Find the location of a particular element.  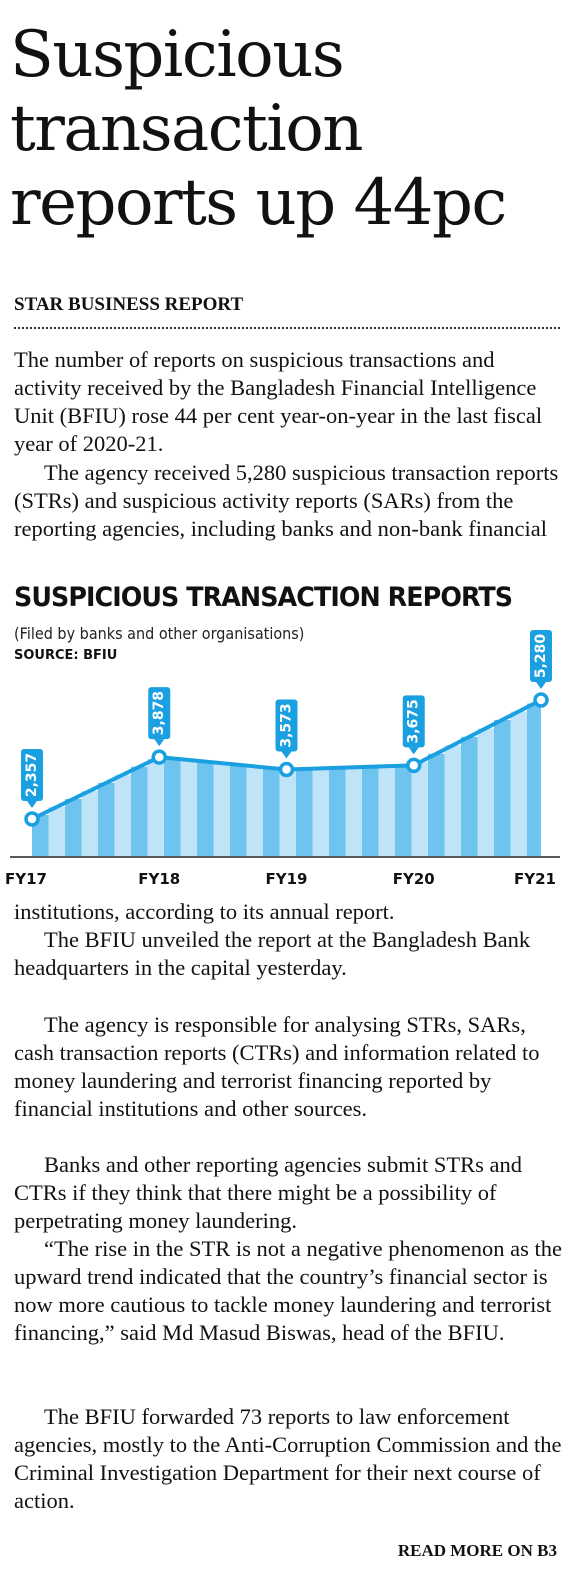

x-tick-label: FY18 is located at coordinates (159, 879).